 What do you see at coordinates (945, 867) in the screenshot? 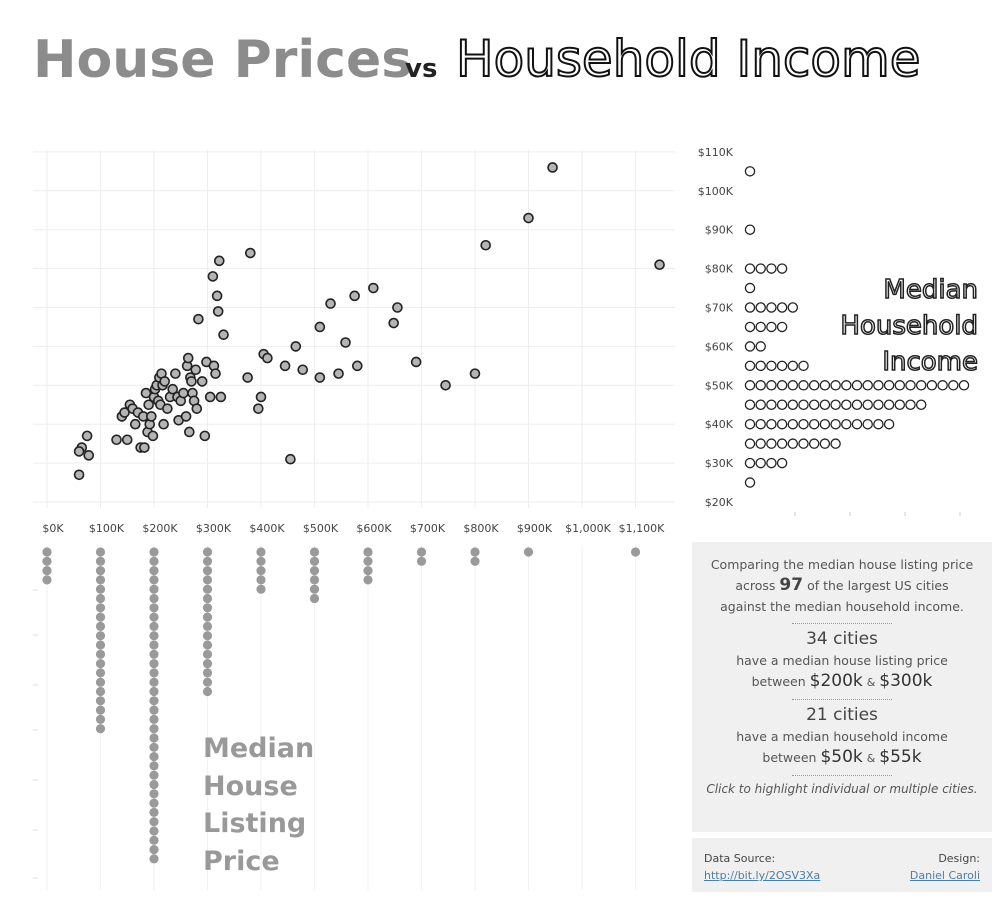
I see `design-credit: Design: Daniel Caroli` at bounding box center [945, 867].